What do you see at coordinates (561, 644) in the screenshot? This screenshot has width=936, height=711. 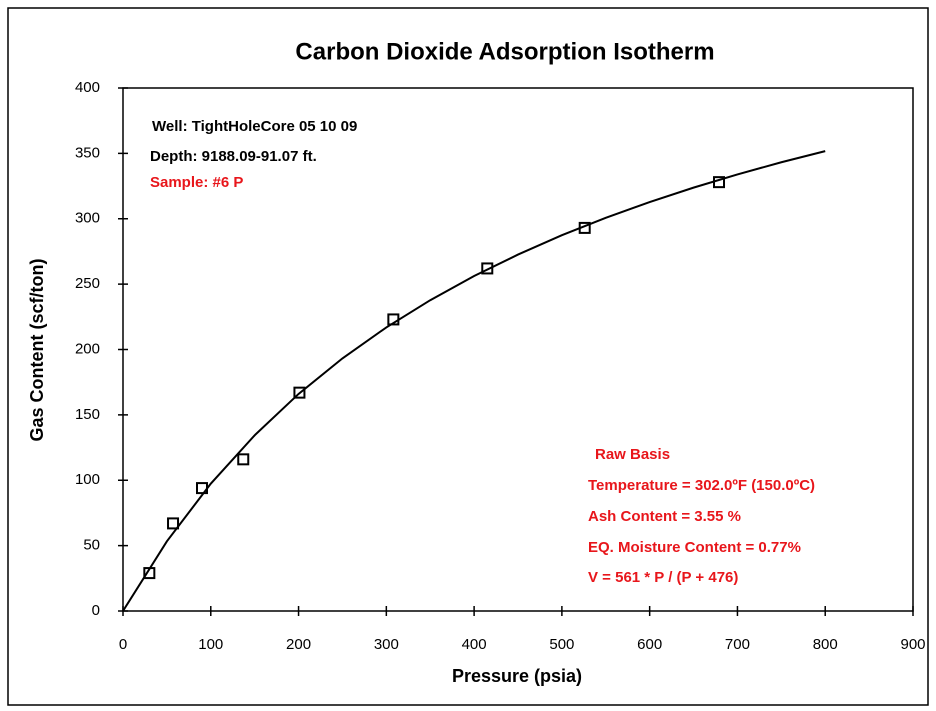 I see `x-tick-label: 500` at bounding box center [561, 644].